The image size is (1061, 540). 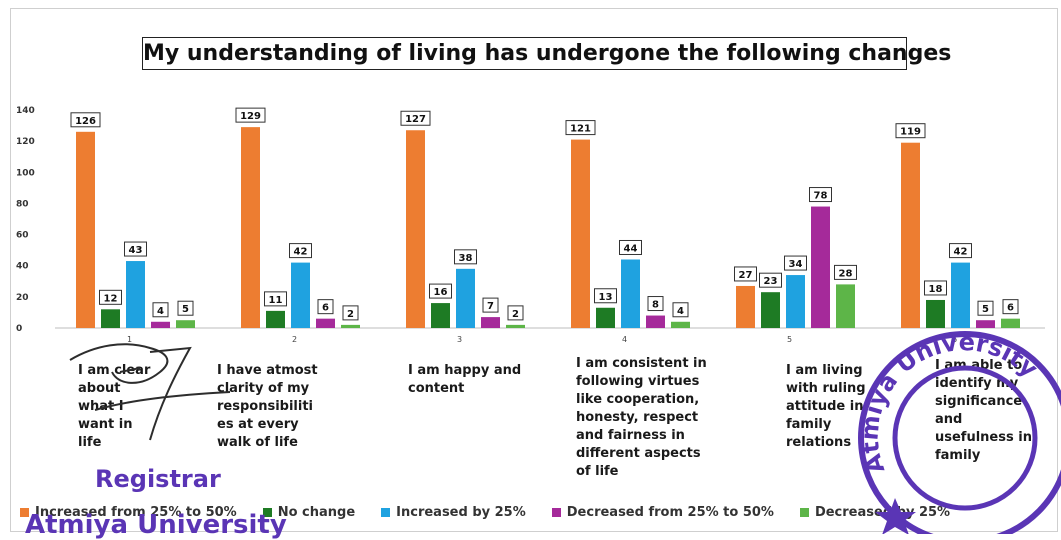 I want to click on y-tick-label: 0, so click(x=19, y=329).